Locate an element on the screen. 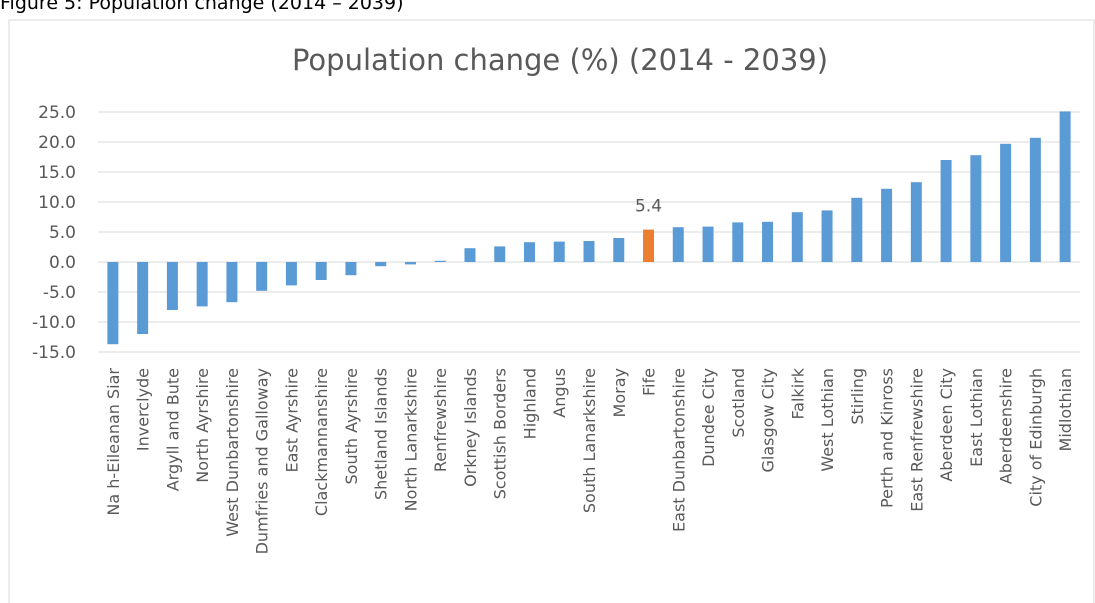  x-tick-label: Aberdeen City is located at coordinates (946, 425).